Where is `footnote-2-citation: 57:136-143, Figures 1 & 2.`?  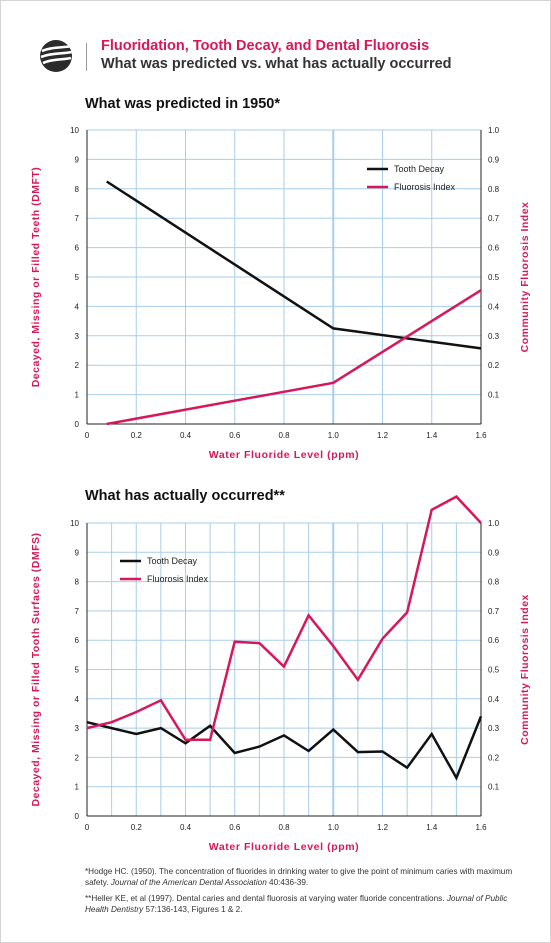
footnote-2-citation: 57:136-143, Figures 1 & 2. is located at coordinates (193, 909).